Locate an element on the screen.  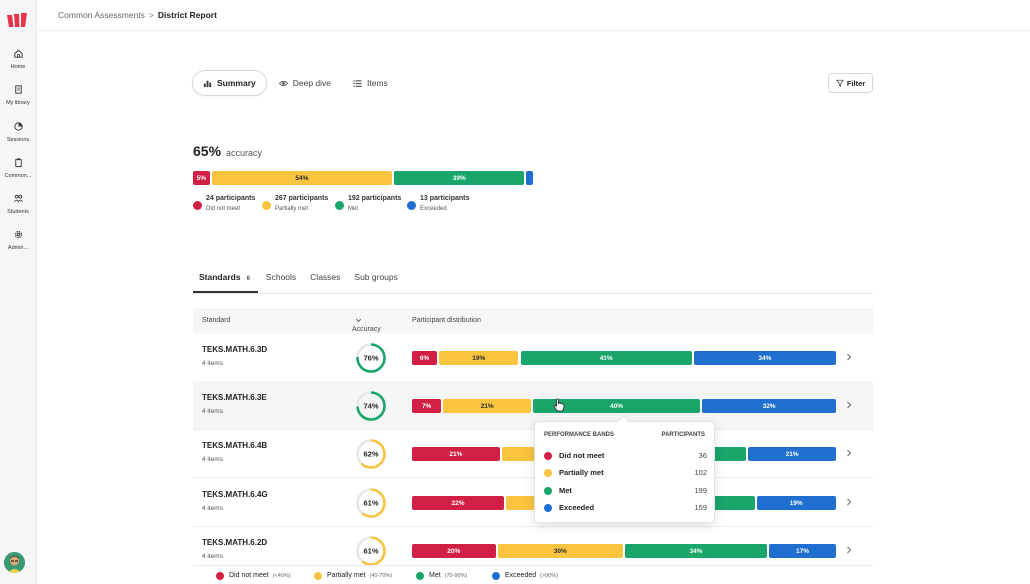
section-divider is located at coordinates (533, 293).